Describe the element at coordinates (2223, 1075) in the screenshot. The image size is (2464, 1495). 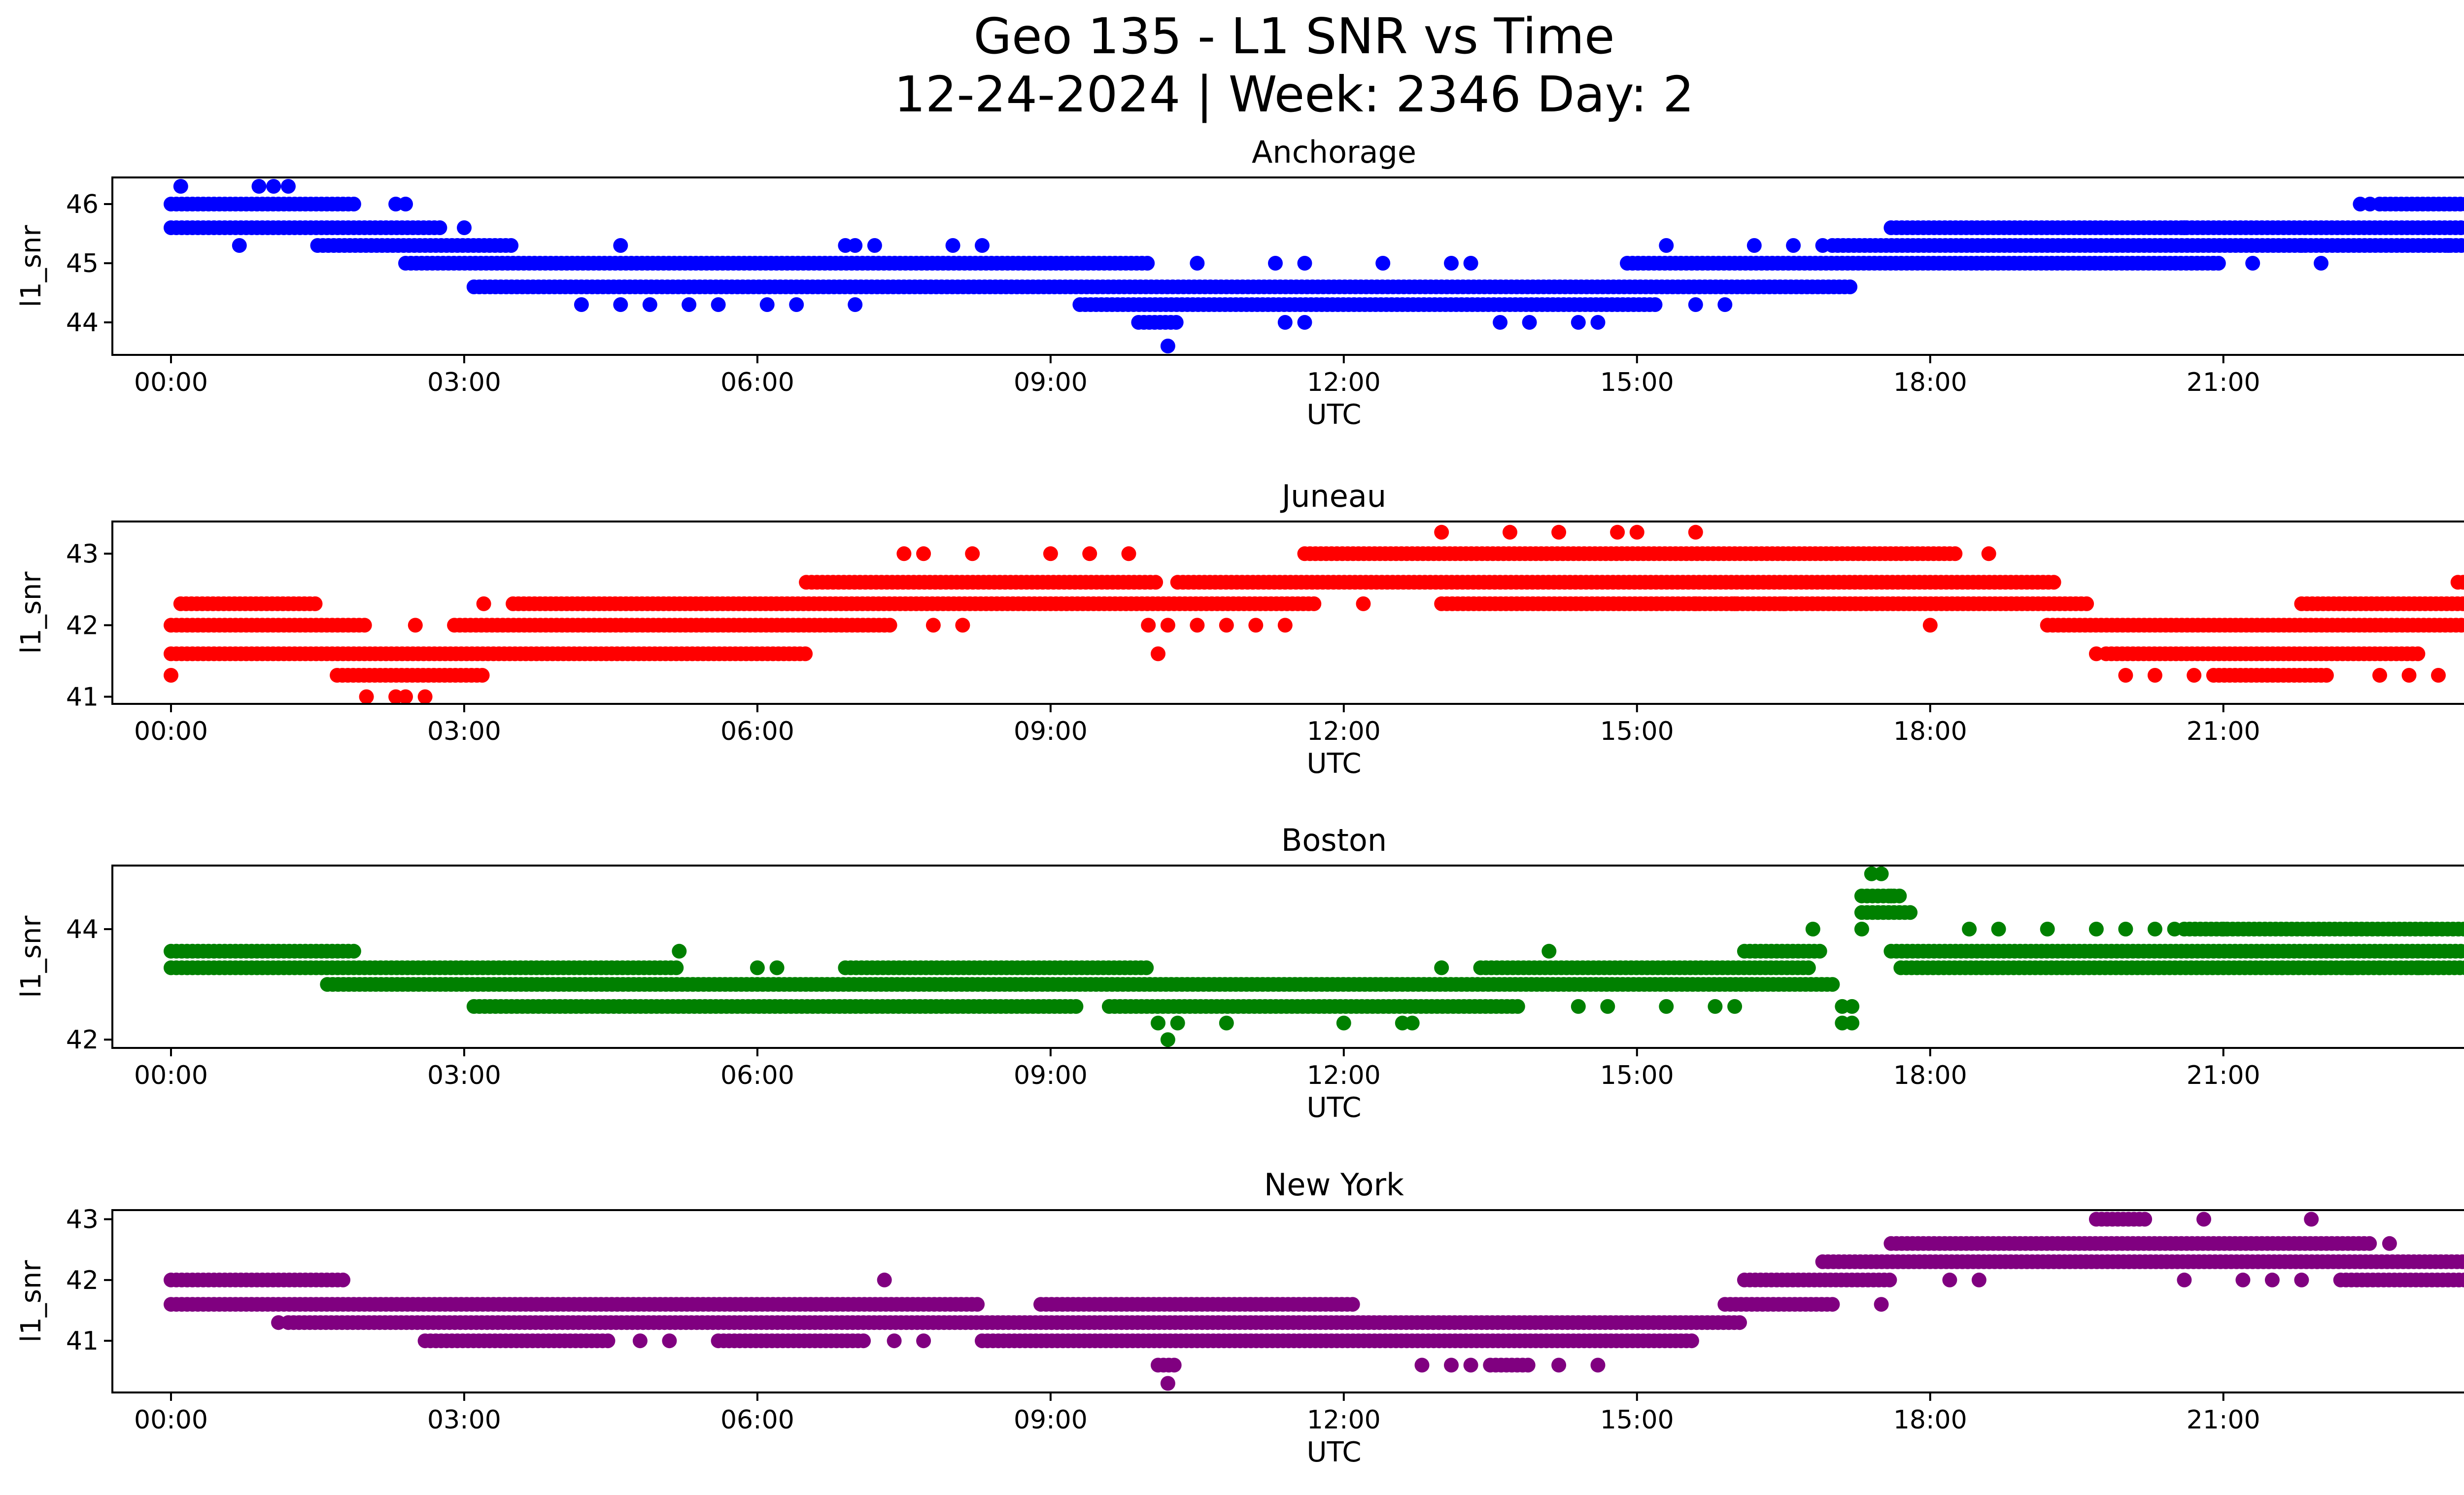
I see `x-tick-label: 21:00` at that location.